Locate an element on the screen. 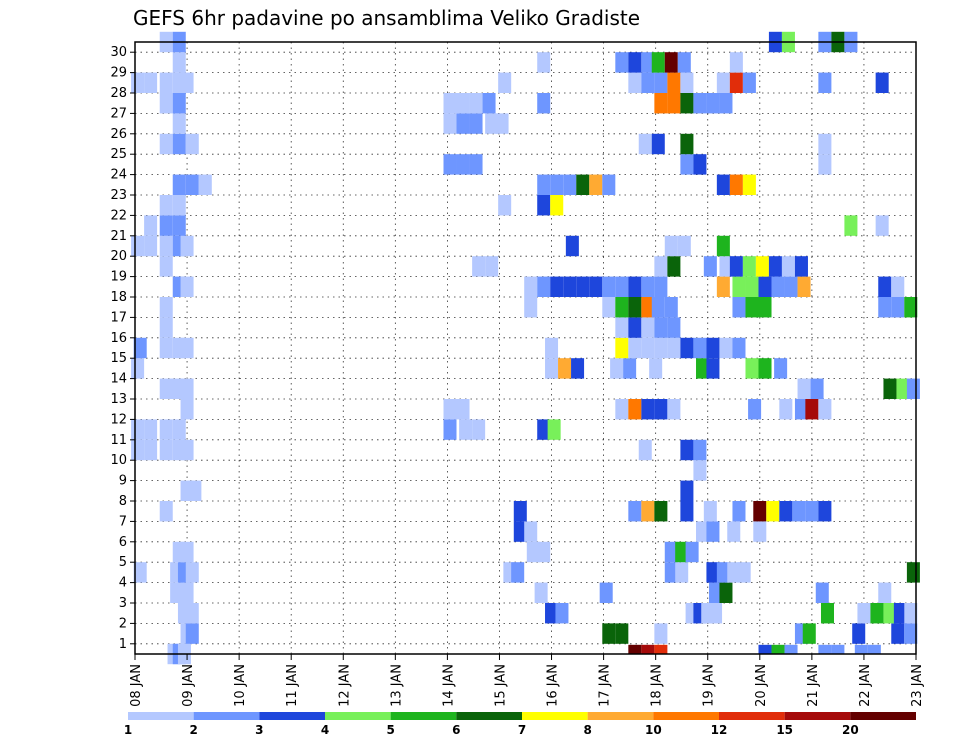 The image size is (960, 742). y-tick-label: 10 is located at coordinates (118, 460).